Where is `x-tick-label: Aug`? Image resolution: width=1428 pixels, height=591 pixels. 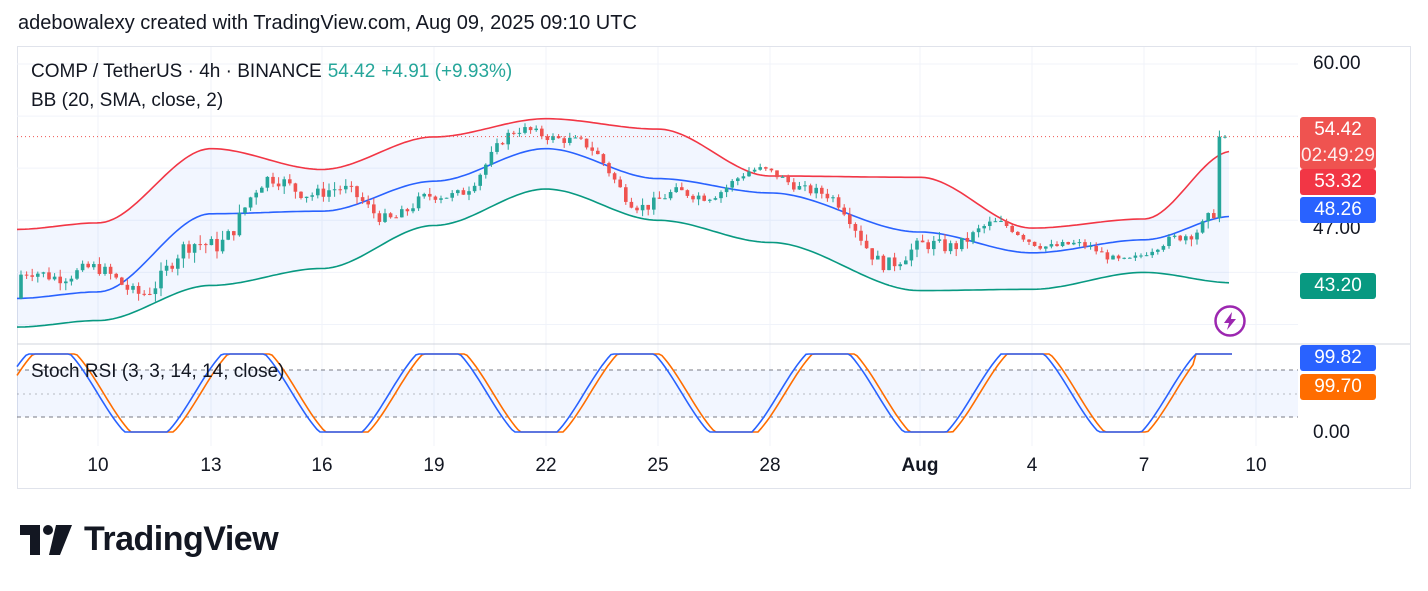
x-tick-label: Aug is located at coordinates (920, 466).